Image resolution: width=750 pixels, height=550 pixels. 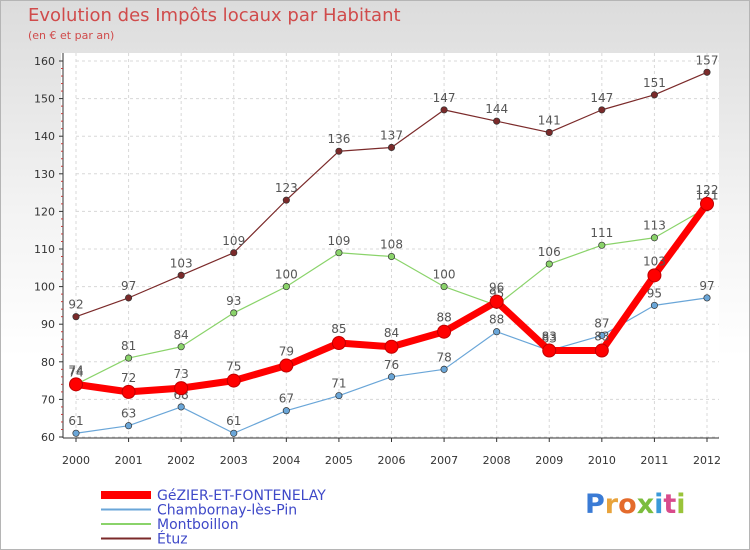 I want to click on y-tick-label: 120, so click(x=44, y=211).